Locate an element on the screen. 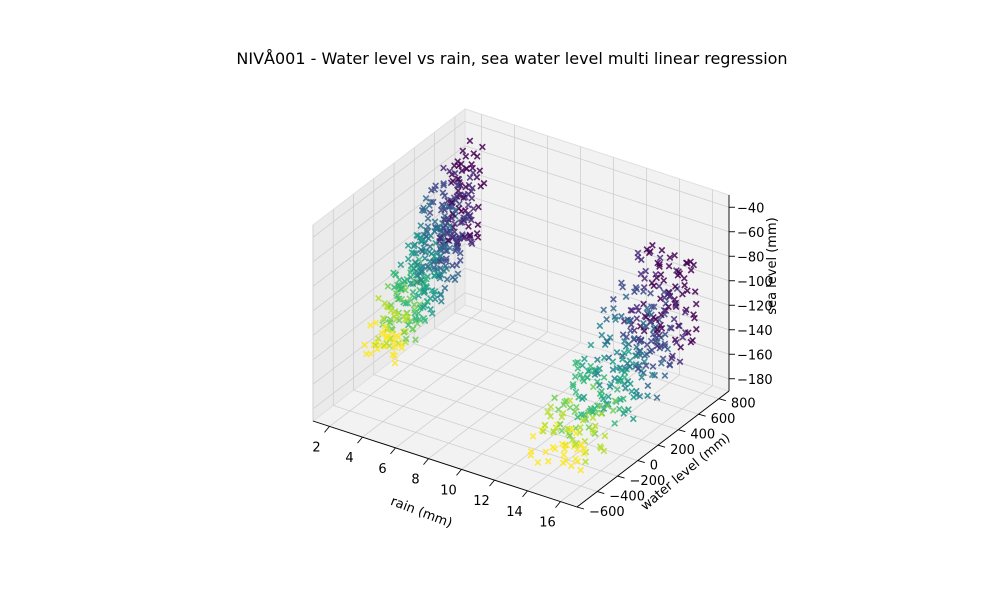 Image resolution: width=1000 pixels, height=606 pixels. y-tick is located at coordinates (621, 477).